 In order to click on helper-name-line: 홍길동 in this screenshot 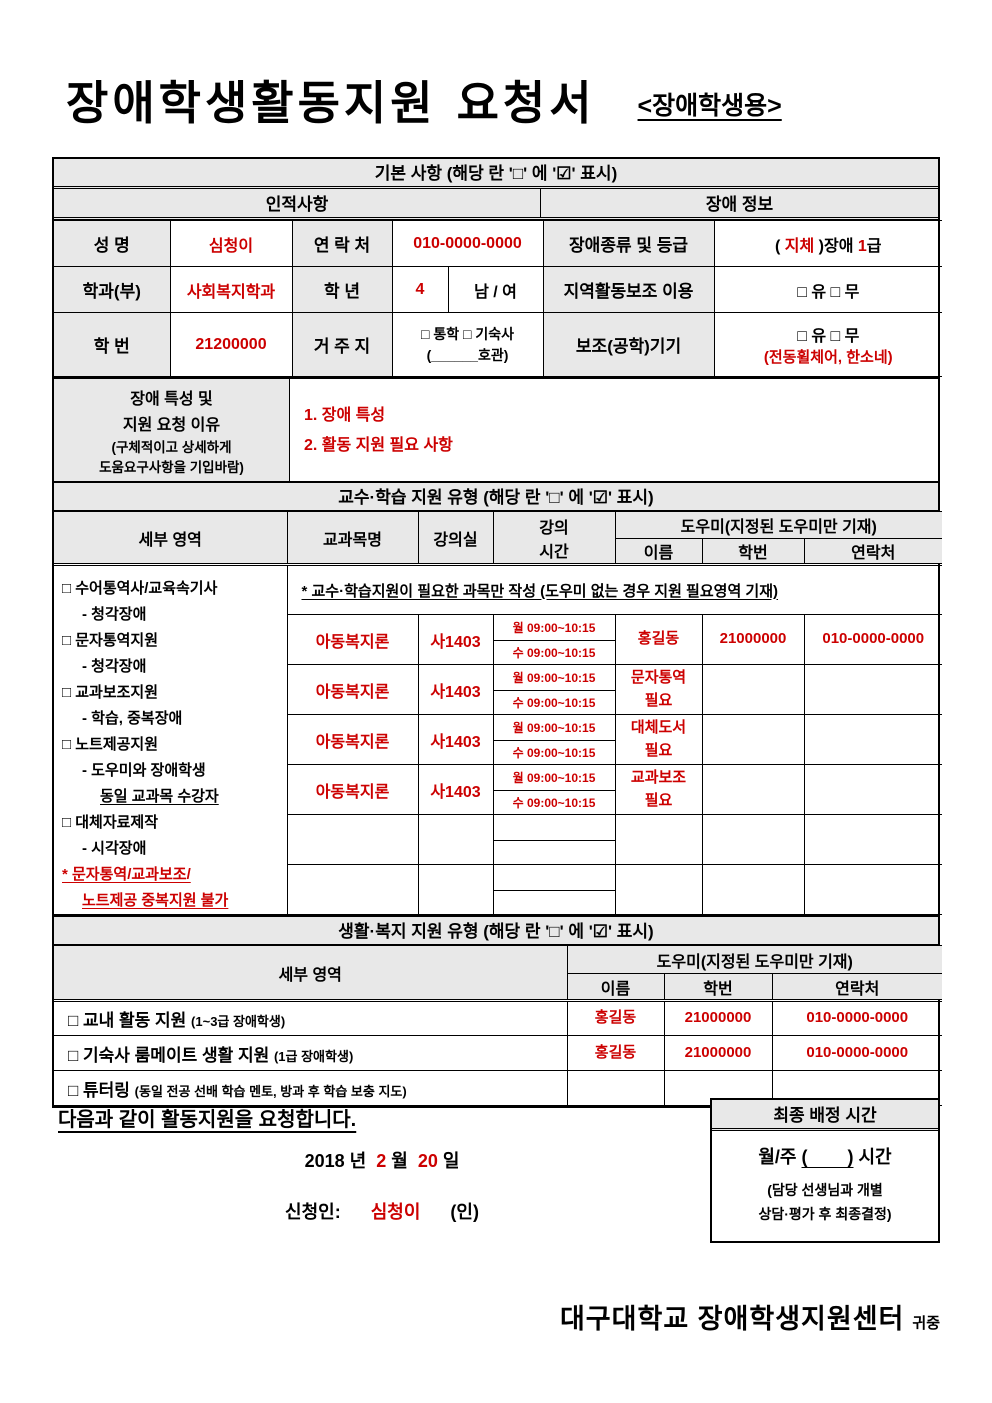, I will do `click(658, 639)`.